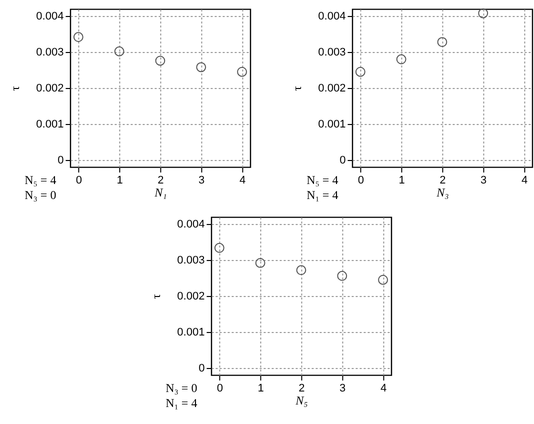 This screenshot has width=534, height=424. Describe the element at coordinates (301, 401) in the screenshot. I see `x-axis-title: N₅` at that location.